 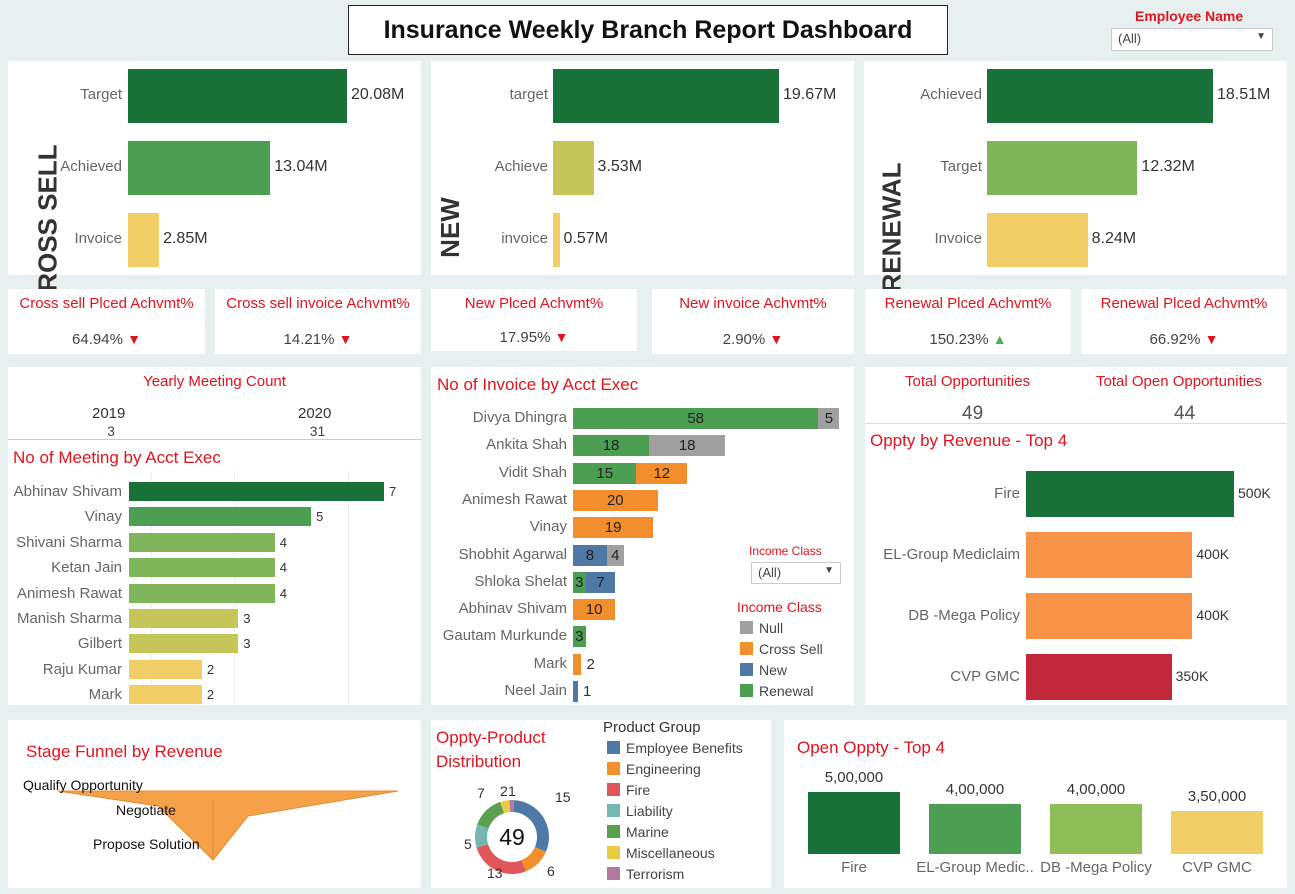 I want to click on legend-item: Miscellaneous, so click(x=661, y=853).